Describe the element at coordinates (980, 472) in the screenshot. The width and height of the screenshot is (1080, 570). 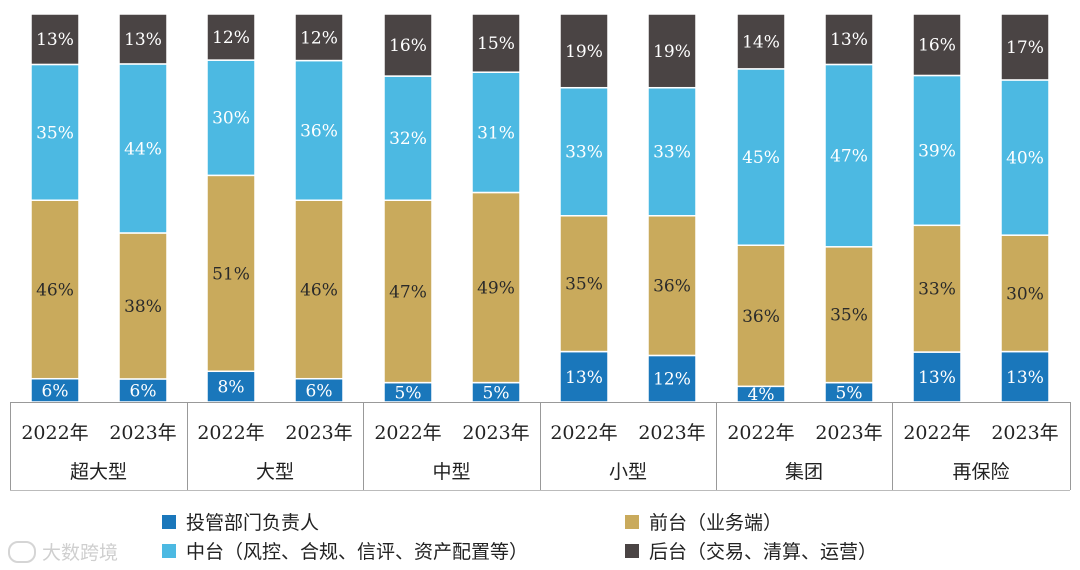
I see `group-tick-label: 再保险` at that location.